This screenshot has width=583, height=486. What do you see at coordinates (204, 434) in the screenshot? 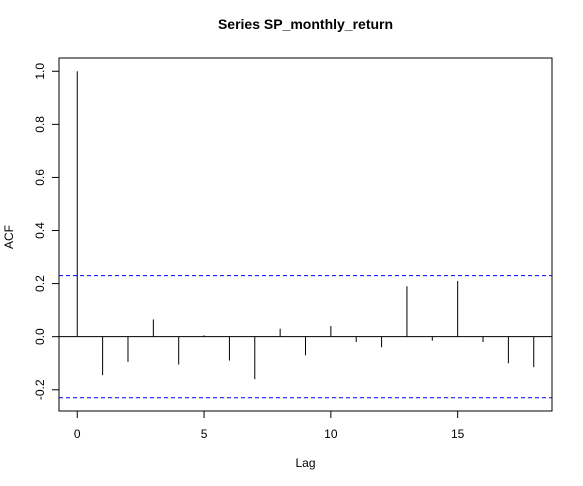
I see `x-tick-label: 5` at bounding box center [204, 434].